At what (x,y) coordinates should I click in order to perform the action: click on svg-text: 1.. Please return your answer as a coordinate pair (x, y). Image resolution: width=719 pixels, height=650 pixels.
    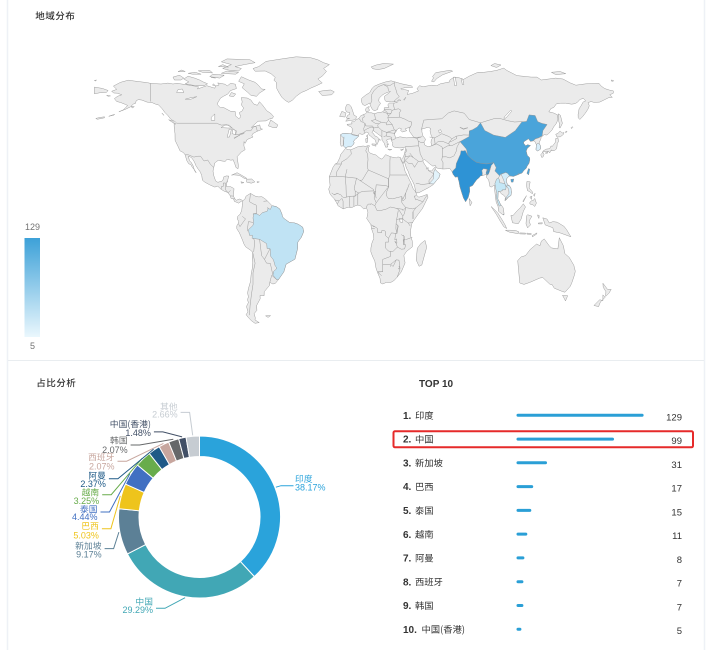
    Looking at the image, I should click on (407, 416).